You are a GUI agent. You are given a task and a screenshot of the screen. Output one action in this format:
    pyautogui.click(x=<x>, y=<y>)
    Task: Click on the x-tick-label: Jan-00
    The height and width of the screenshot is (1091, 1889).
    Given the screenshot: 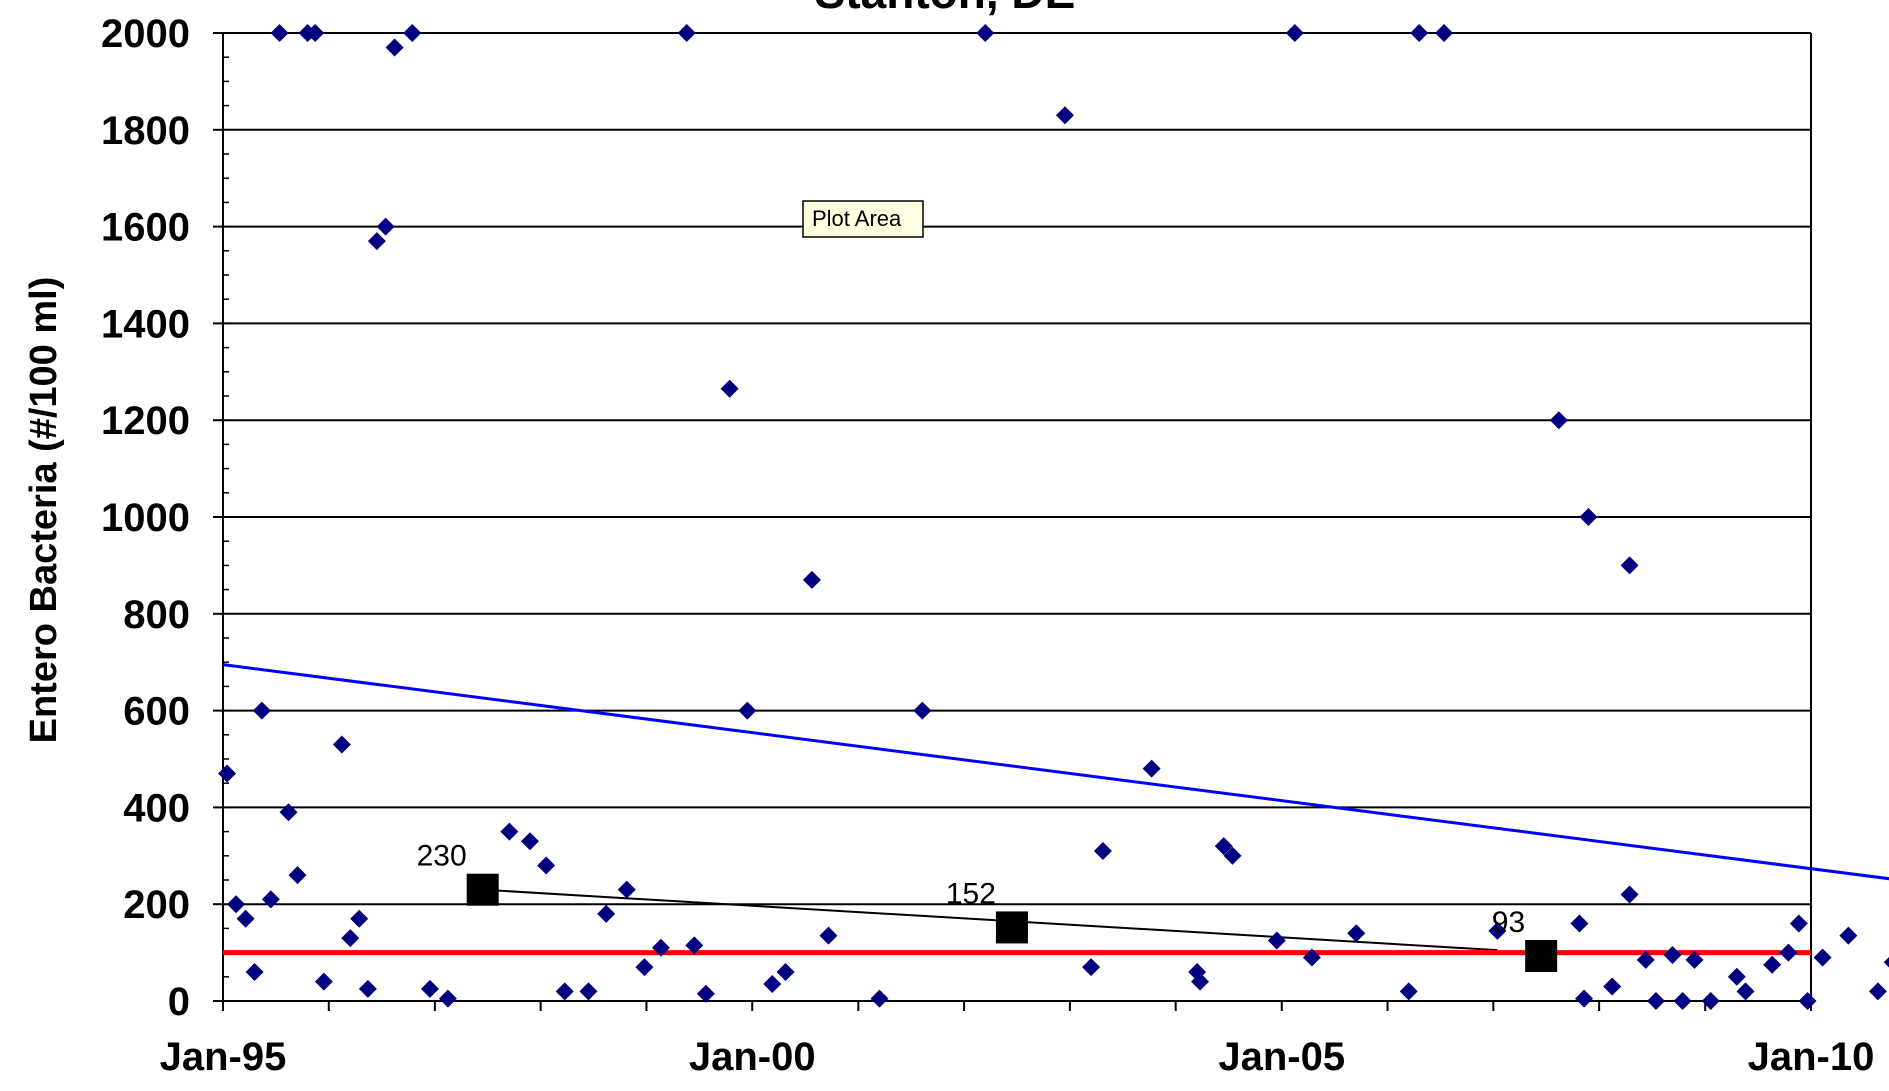 What is the action you would take?
    pyautogui.click(x=752, y=1057)
    